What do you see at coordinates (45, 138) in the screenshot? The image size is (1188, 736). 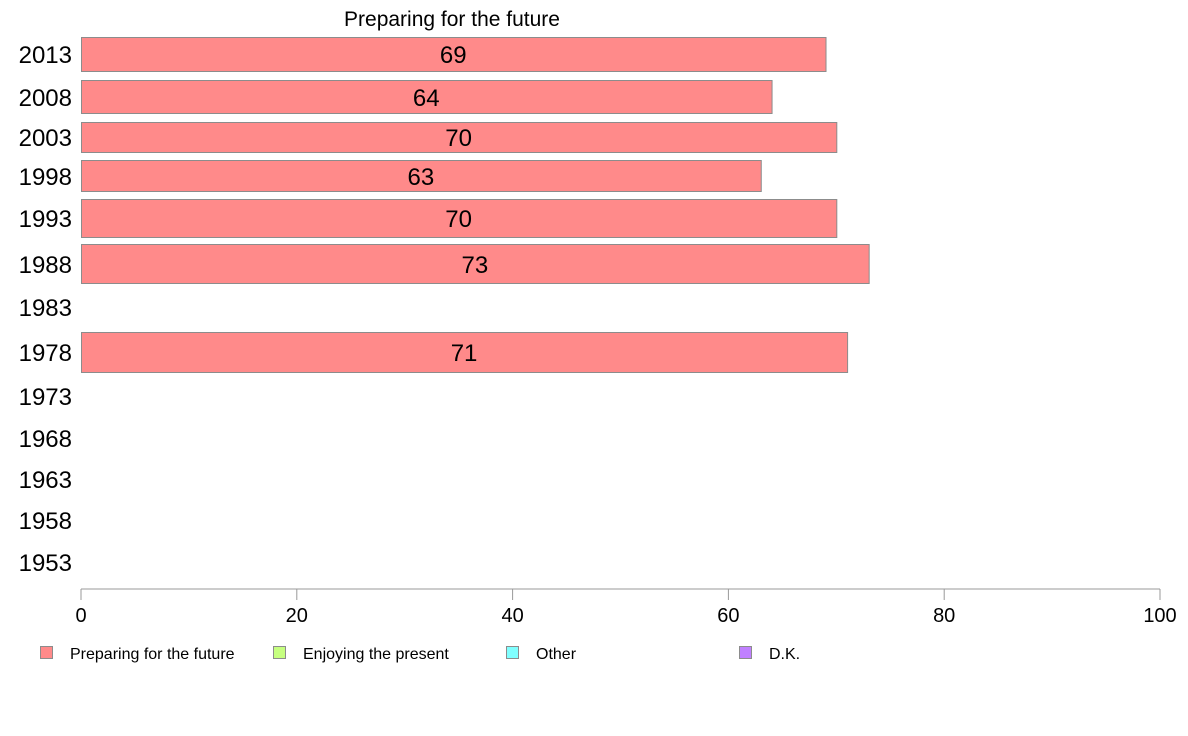 I see `year-label: 2003` at bounding box center [45, 138].